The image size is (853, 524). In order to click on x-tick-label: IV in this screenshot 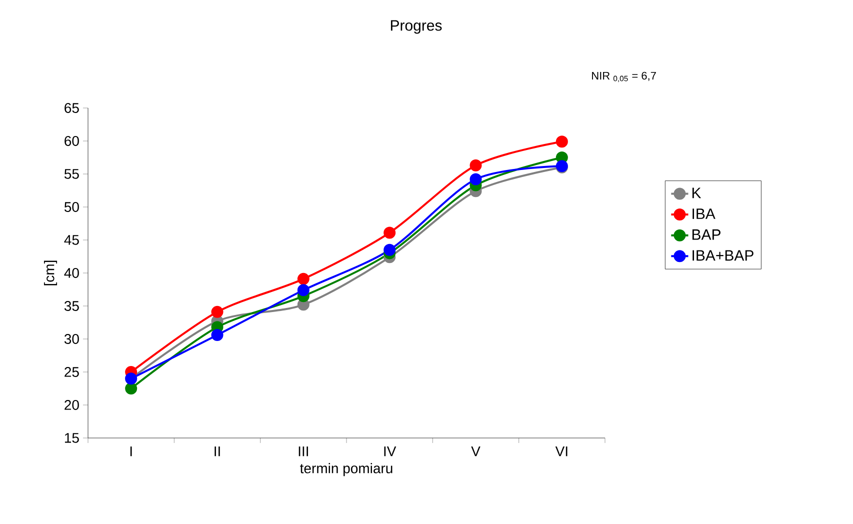, I will do `click(390, 451)`.